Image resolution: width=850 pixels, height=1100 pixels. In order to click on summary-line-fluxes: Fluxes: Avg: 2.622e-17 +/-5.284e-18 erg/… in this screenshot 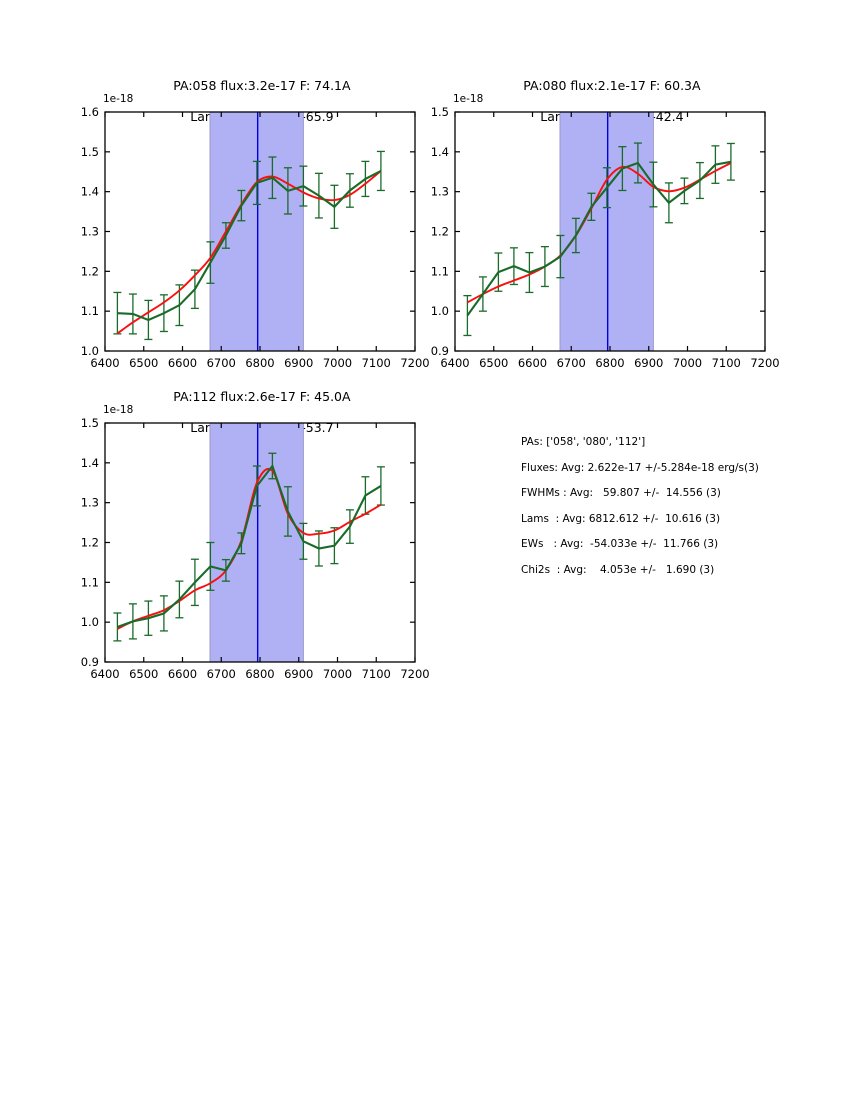, I will do `click(640, 467)`.